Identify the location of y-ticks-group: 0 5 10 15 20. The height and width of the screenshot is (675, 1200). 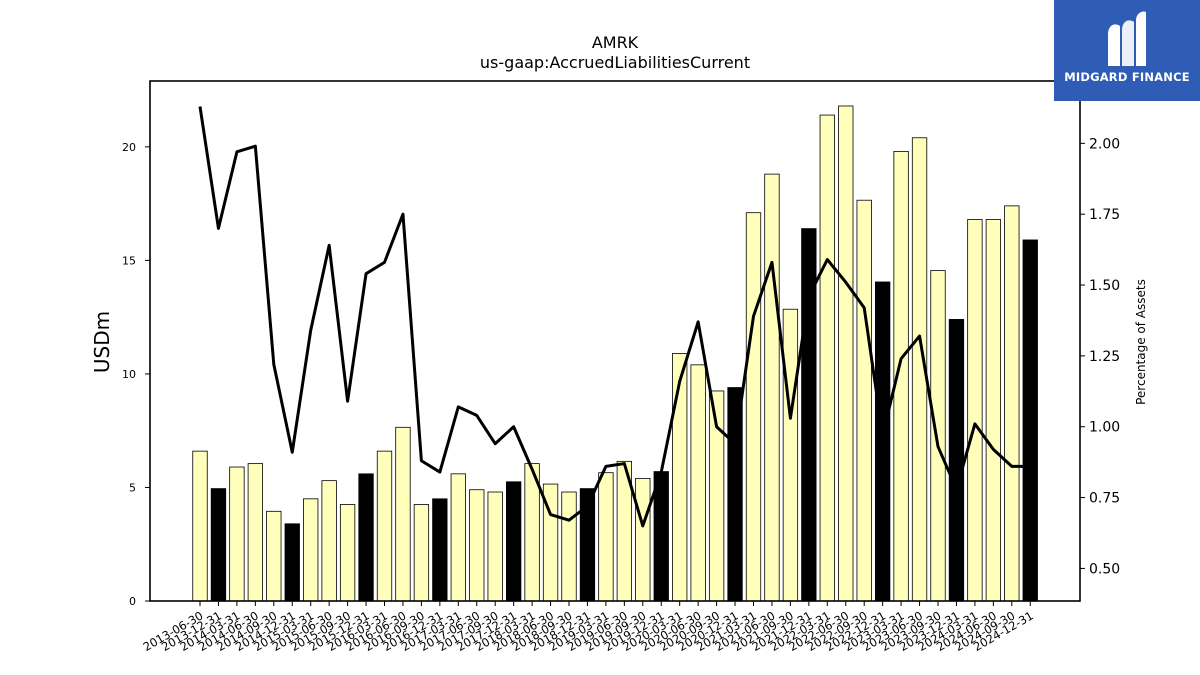
(136, 374).